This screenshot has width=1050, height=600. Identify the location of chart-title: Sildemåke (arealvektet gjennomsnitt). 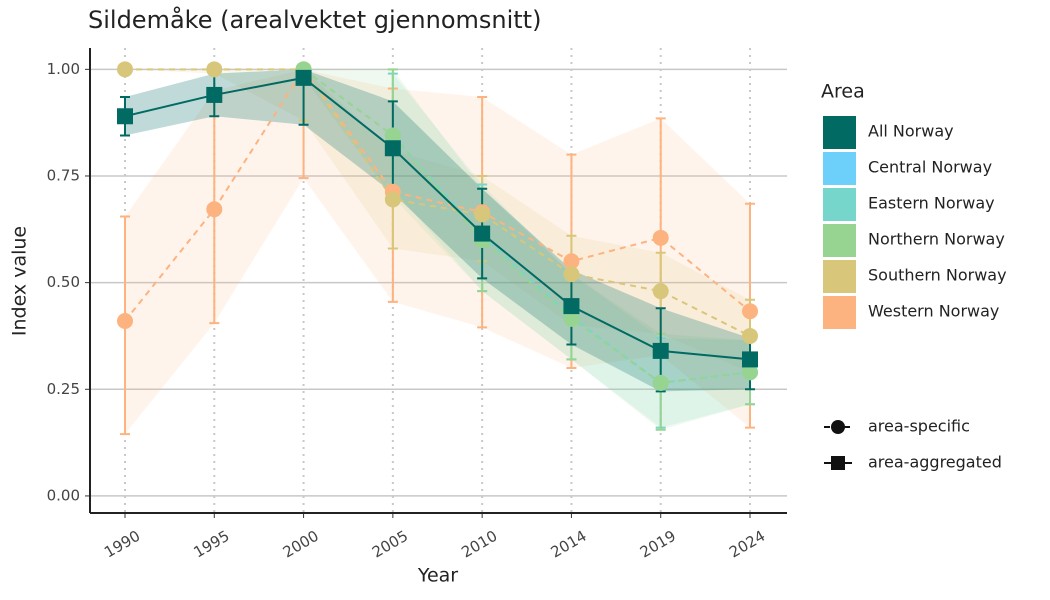
(314, 19).